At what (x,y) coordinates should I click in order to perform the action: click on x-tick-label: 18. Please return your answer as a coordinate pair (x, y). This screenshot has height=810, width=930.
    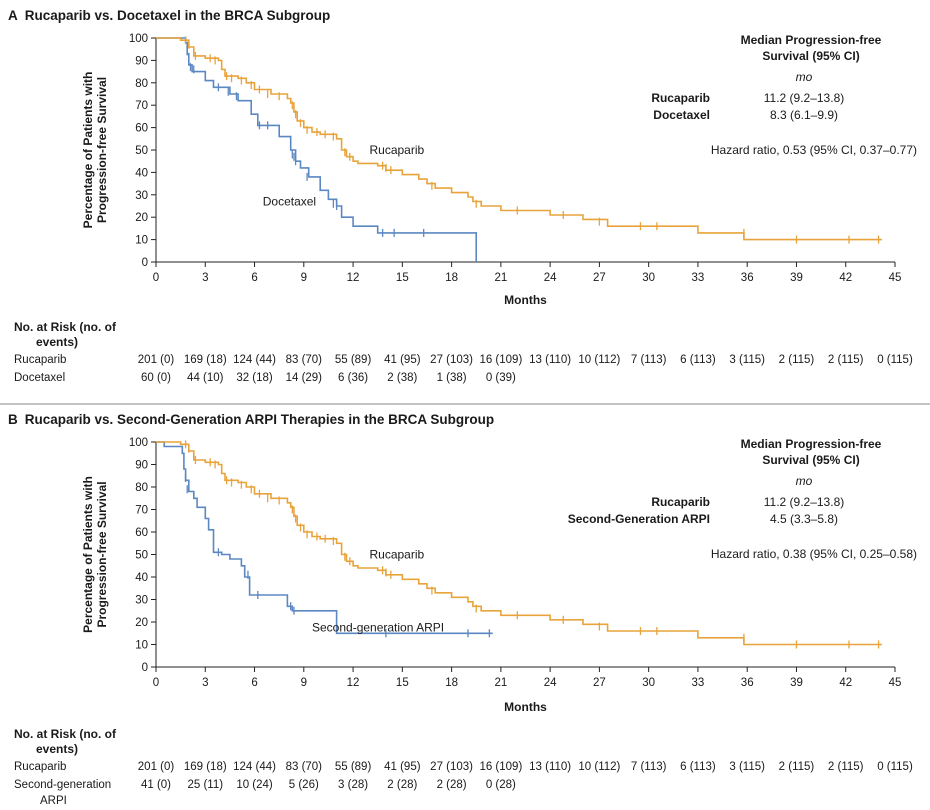
    Looking at the image, I should click on (451, 683).